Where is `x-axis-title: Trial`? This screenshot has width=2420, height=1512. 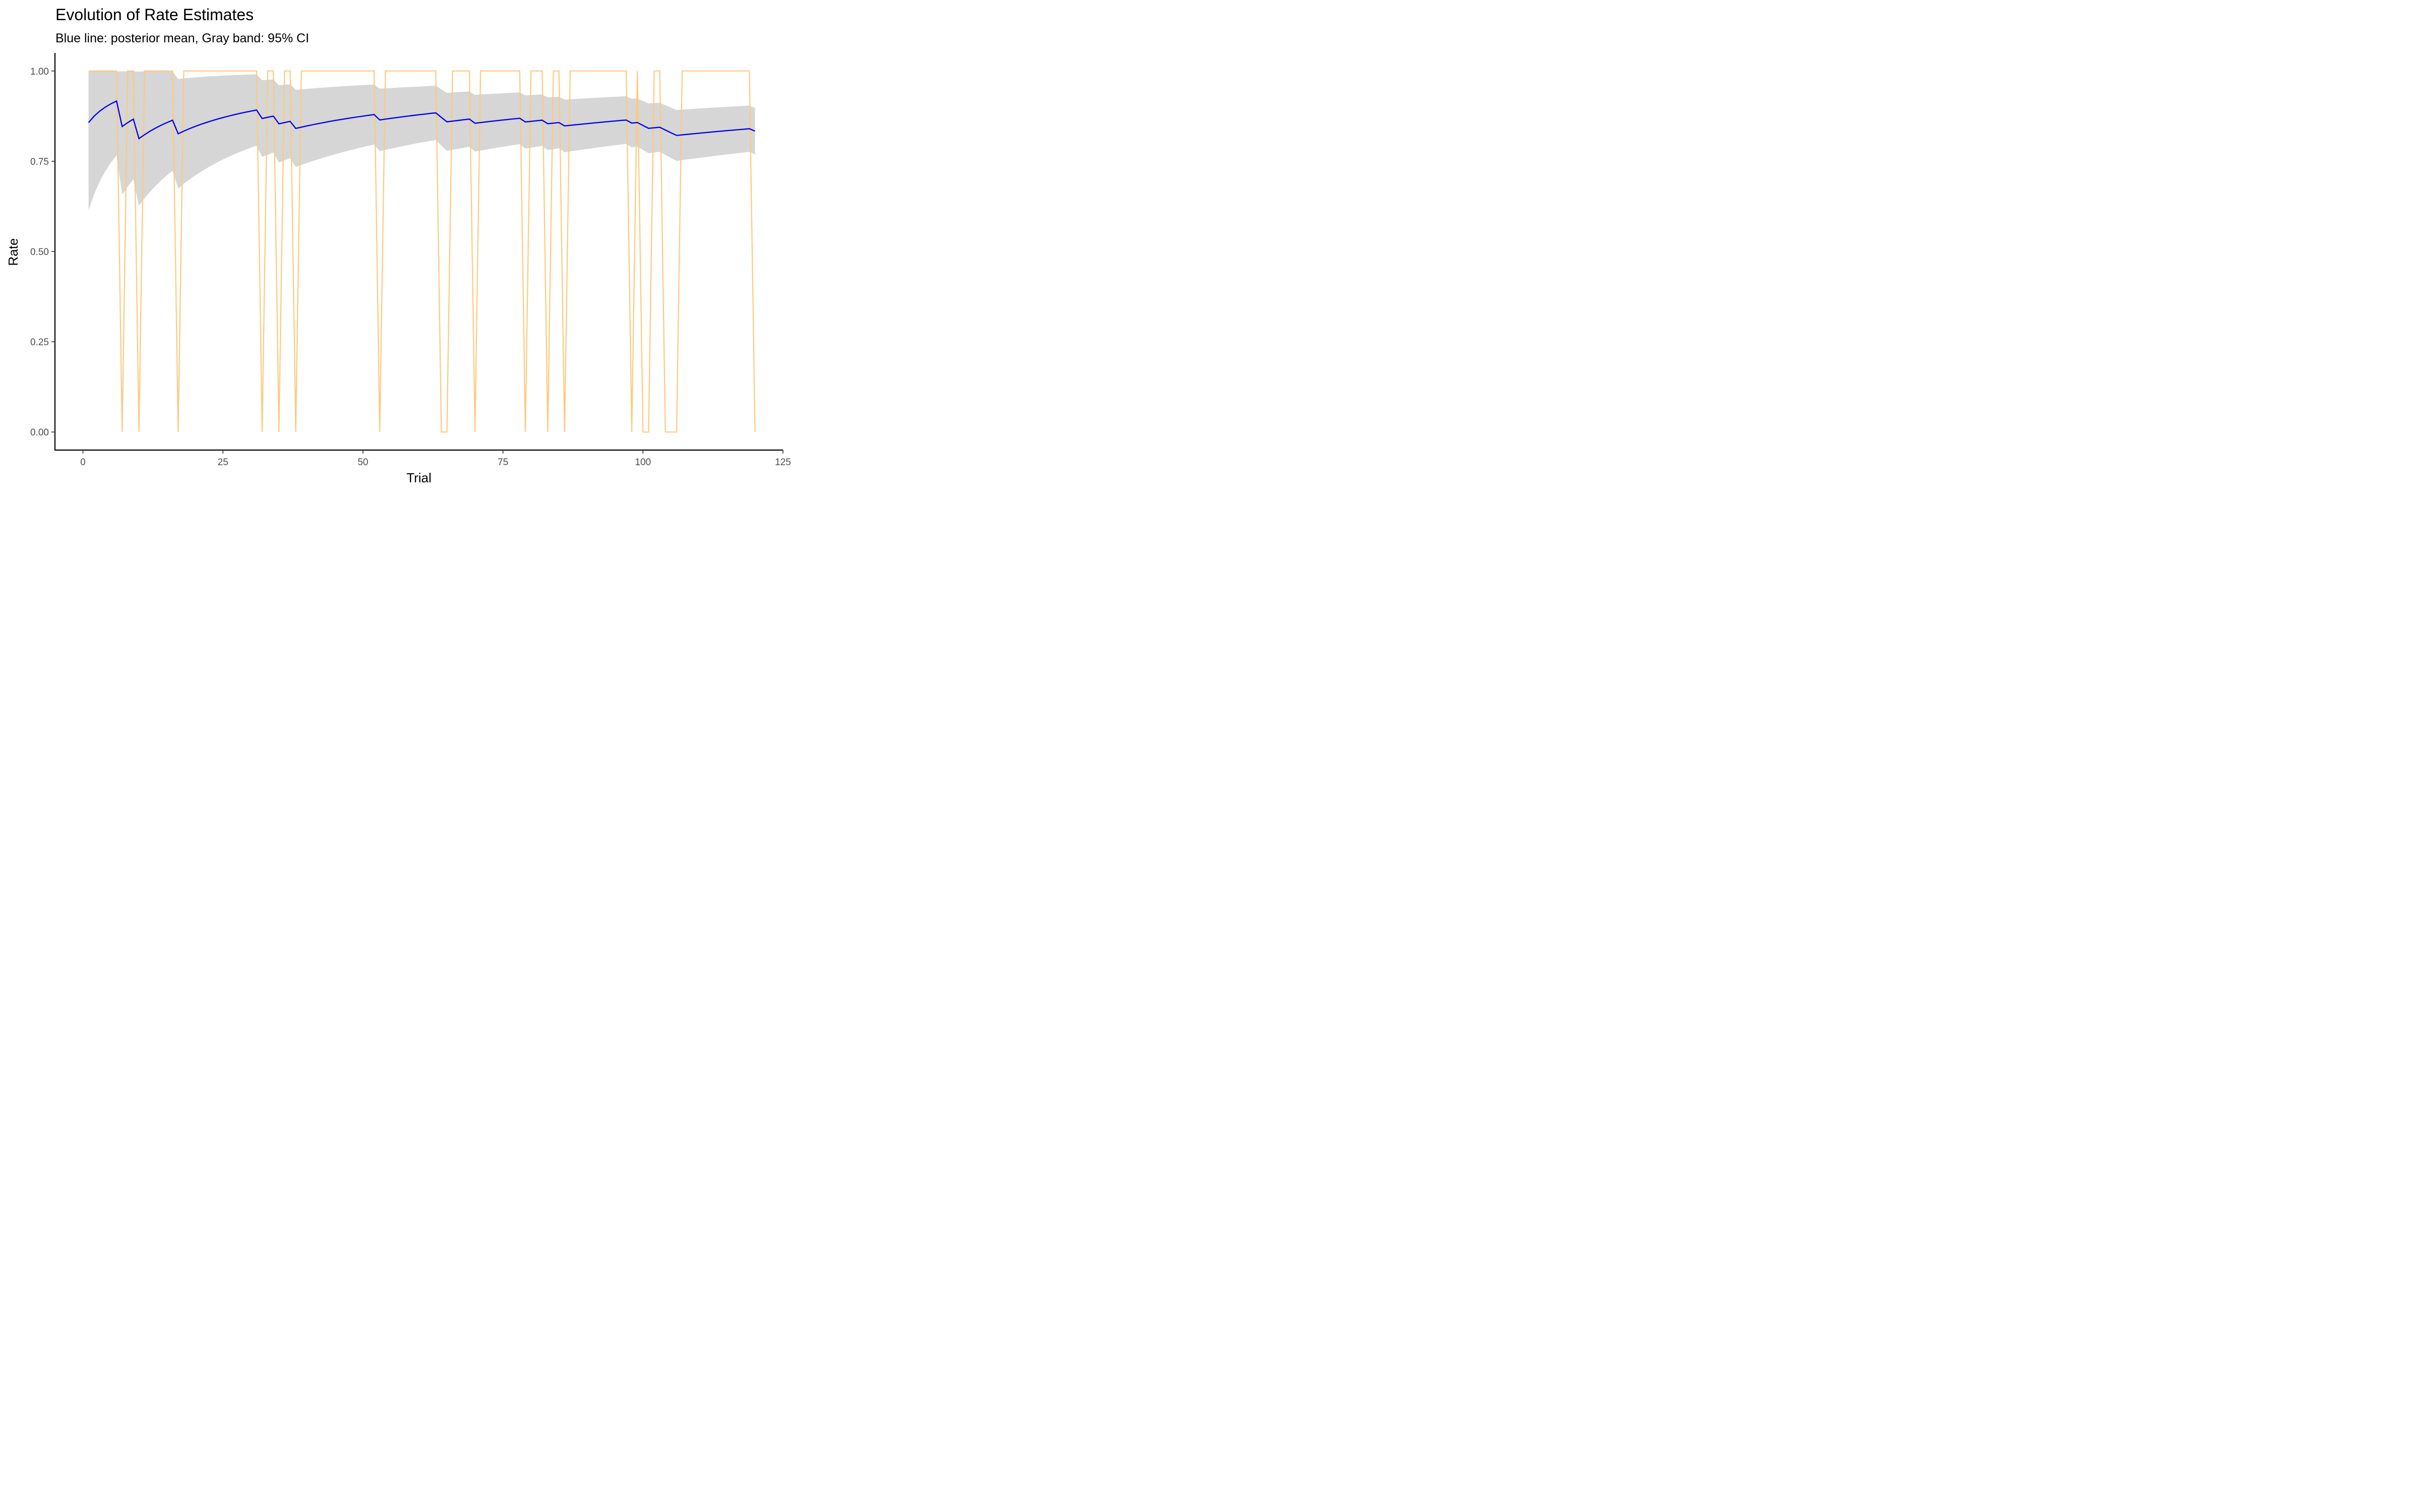
x-axis-title: Trial is located at coordinates (419, 477).